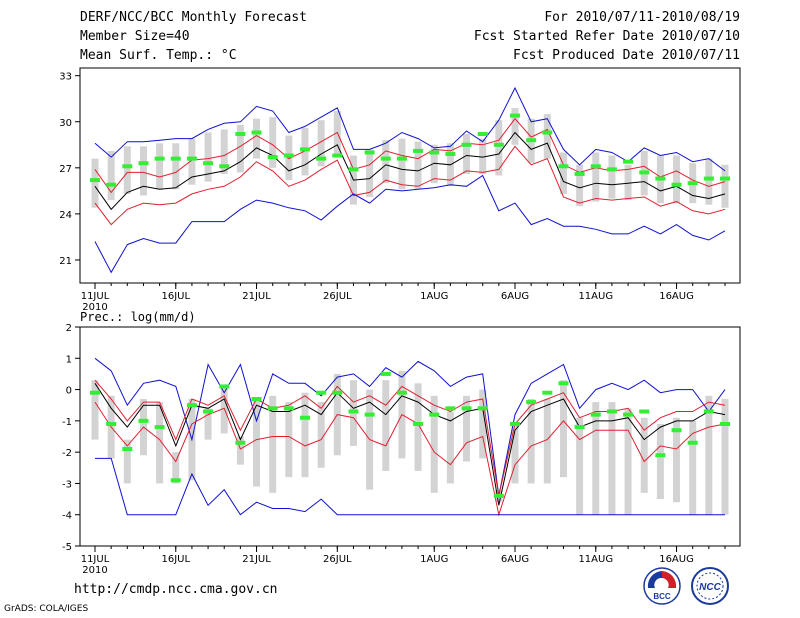 Image resolution: width=800 pixels, height=618 pixels. Describe the element at coordinates (175, 559) in the screenshot. I see `prec-x-tick-label: 16JUL` at that location.